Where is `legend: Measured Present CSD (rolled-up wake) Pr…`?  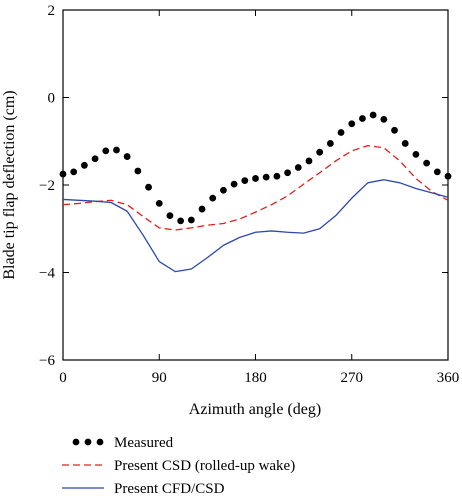
legend: Measured Present CSD (rolled-up wake) Pr… is located at coordinates (178, 466).